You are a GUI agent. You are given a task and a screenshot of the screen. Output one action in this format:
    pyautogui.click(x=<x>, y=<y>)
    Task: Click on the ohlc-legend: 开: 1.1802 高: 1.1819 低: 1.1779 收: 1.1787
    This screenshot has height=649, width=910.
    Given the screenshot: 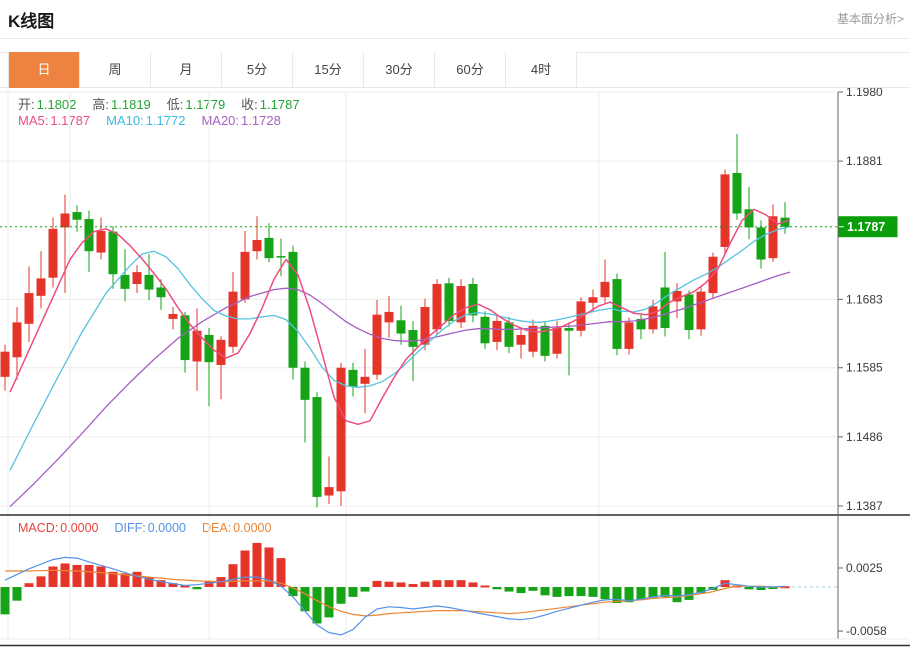 What is the action you would take?
    pyautogui.click(x=167, y=103)
    